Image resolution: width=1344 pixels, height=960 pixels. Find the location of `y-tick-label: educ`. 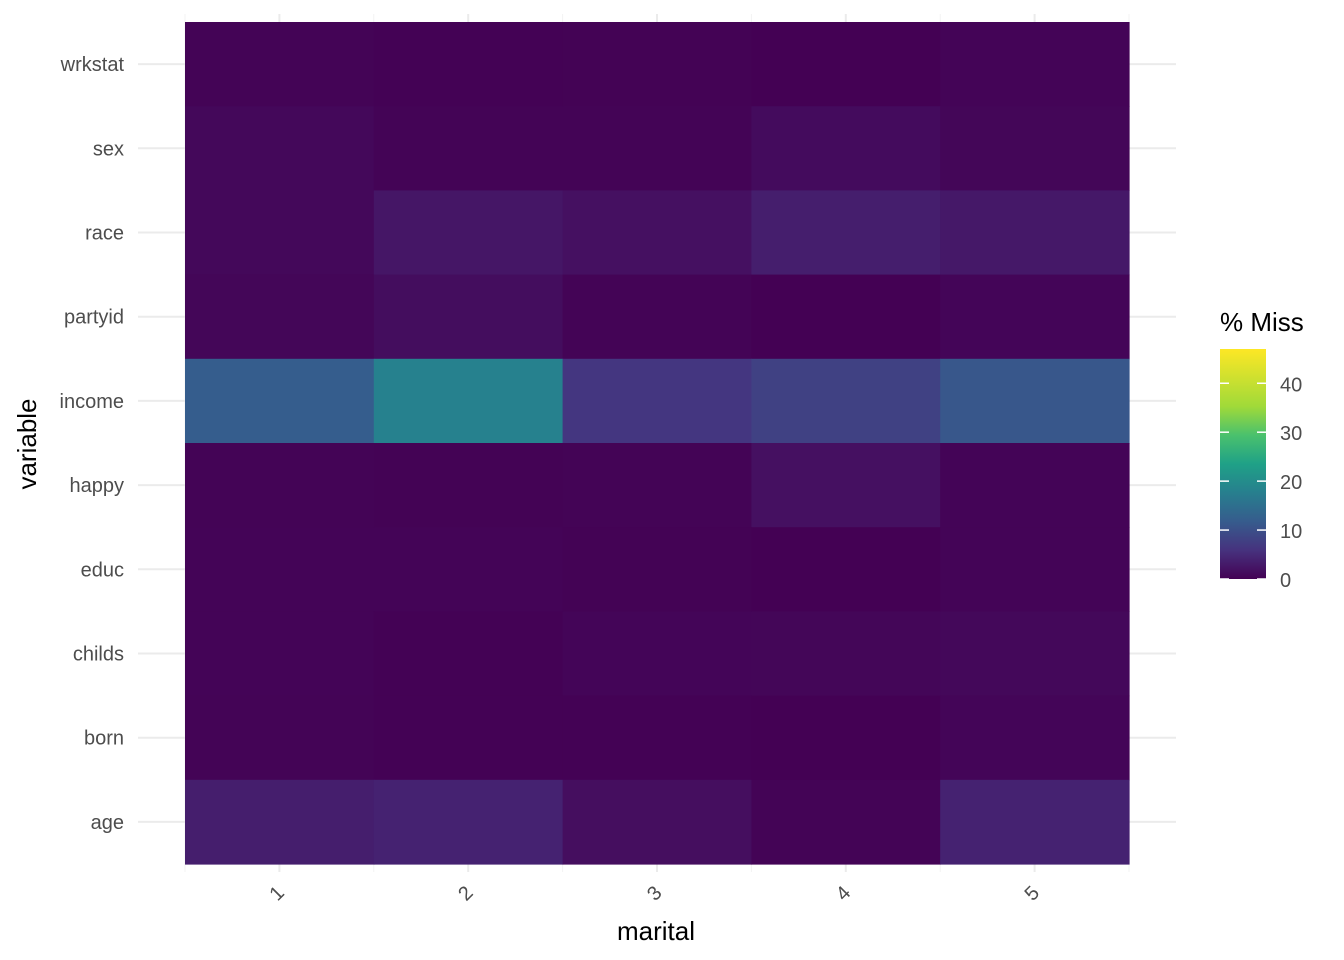

y-tick-label: educ is located at coordinates (102, 570).